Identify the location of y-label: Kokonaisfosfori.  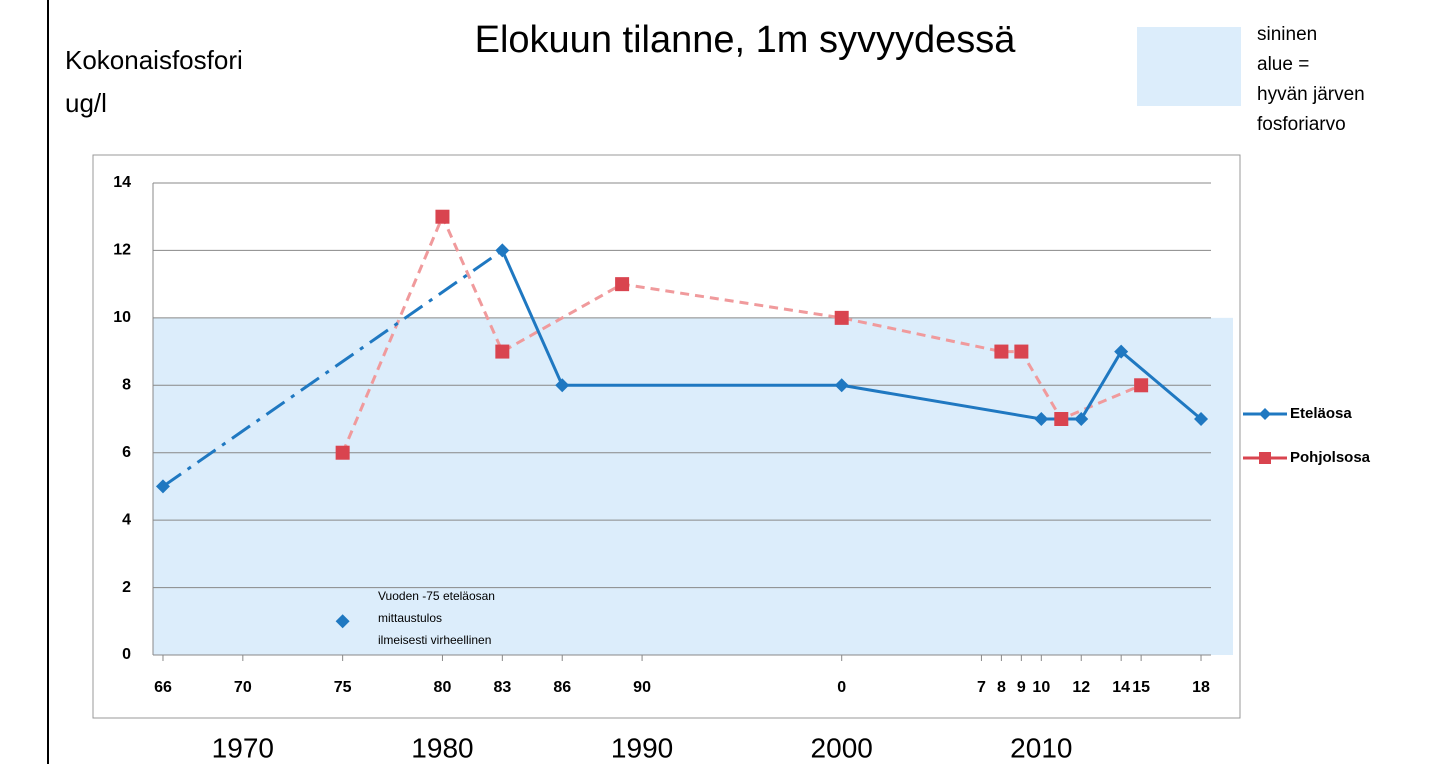
(154, 60).